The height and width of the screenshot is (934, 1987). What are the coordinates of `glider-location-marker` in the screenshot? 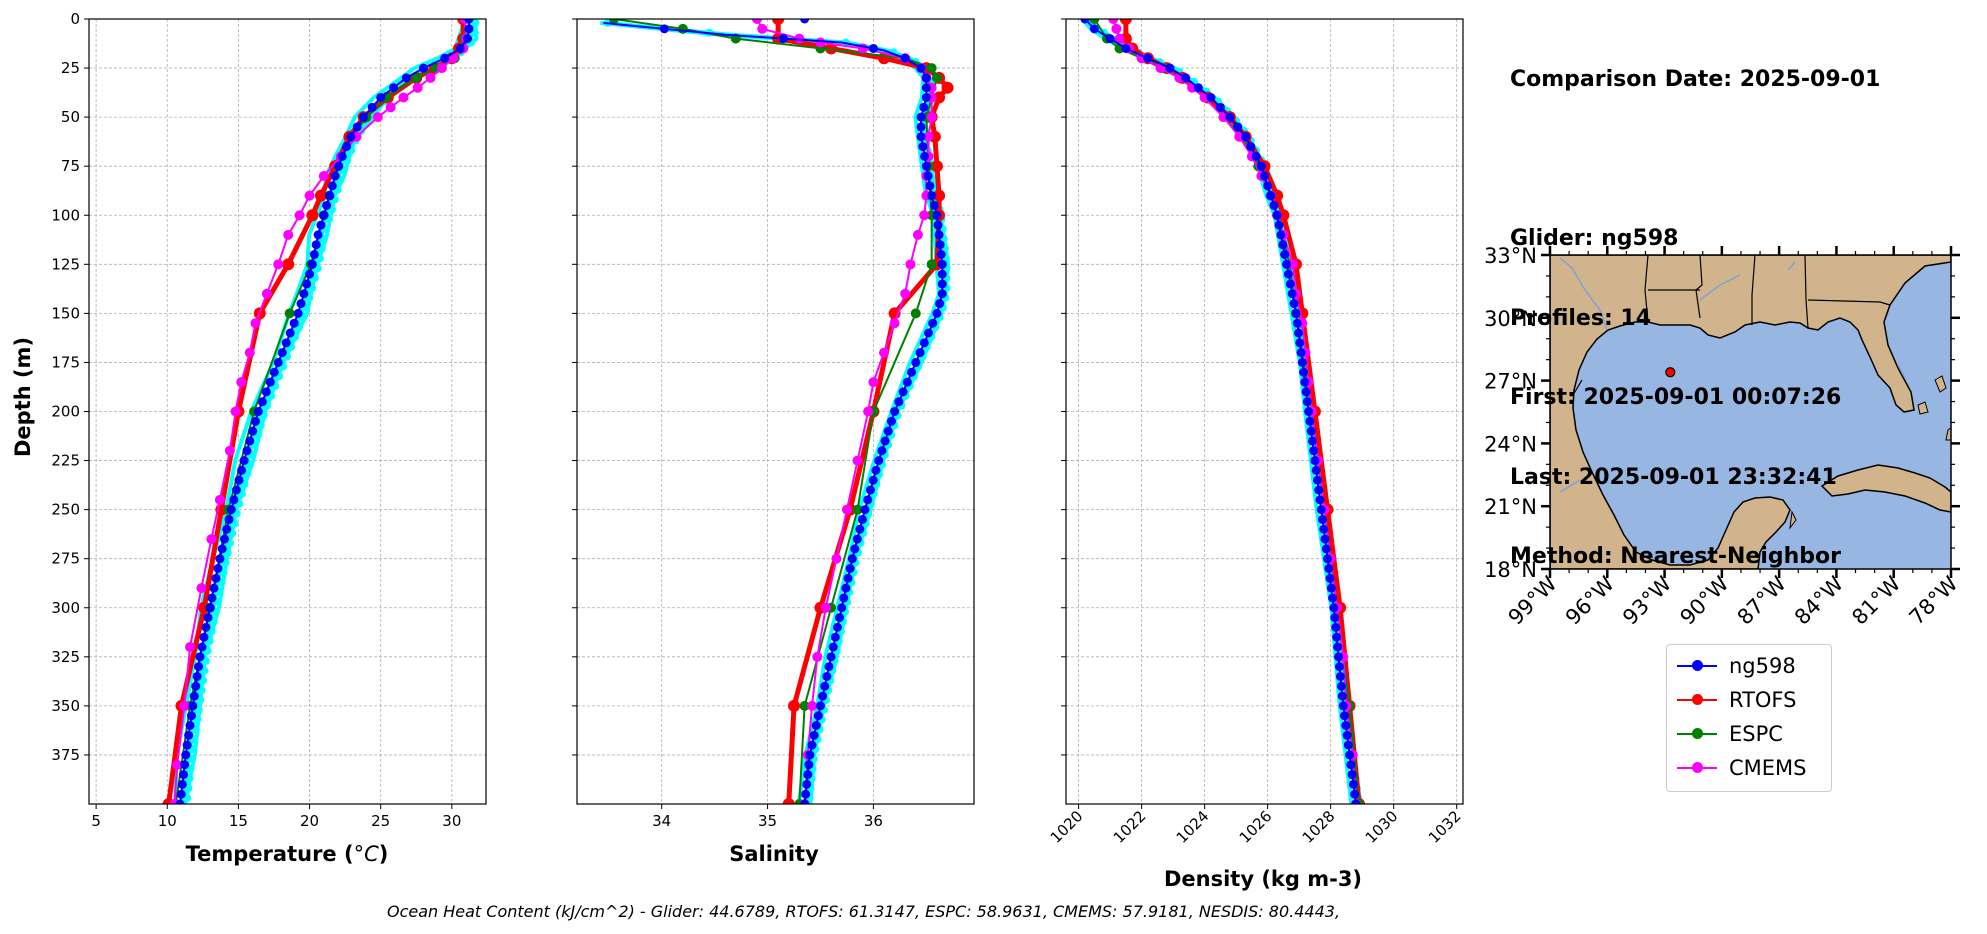 It's located at (1670, 372).